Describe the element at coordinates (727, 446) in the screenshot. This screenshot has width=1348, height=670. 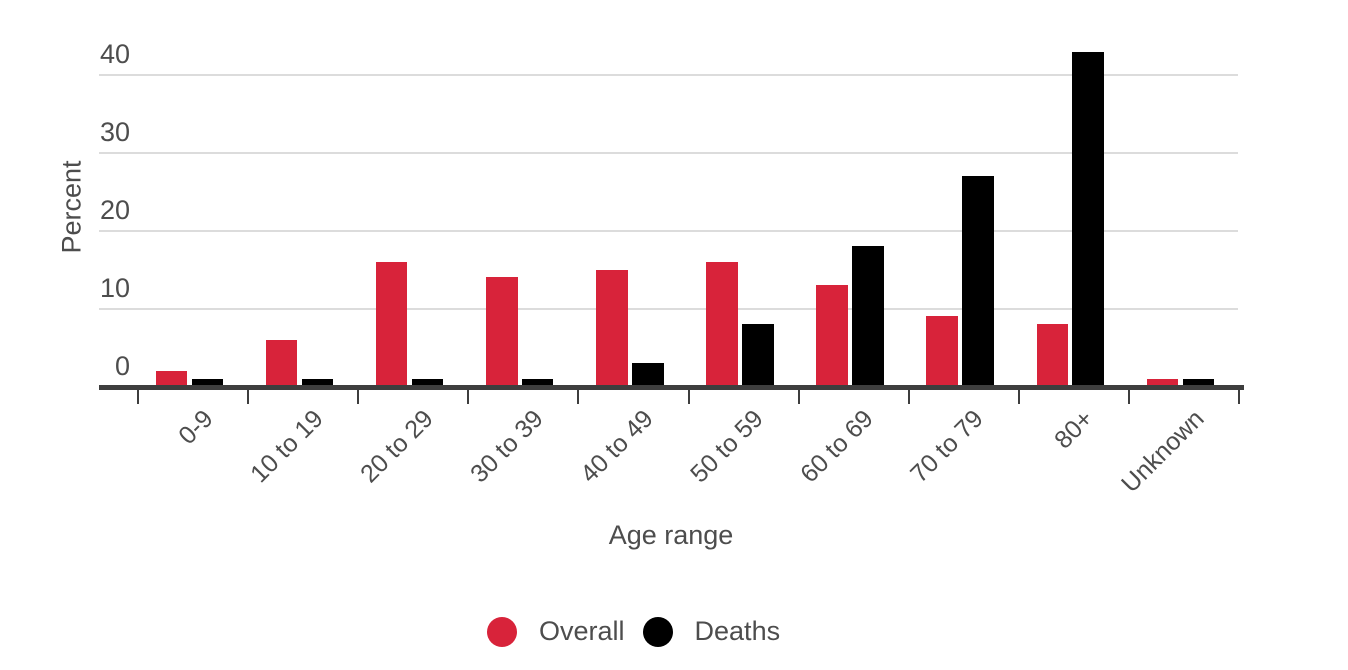
I see `x-axis-category-label-50-to-59: 50 to 59` at that location.